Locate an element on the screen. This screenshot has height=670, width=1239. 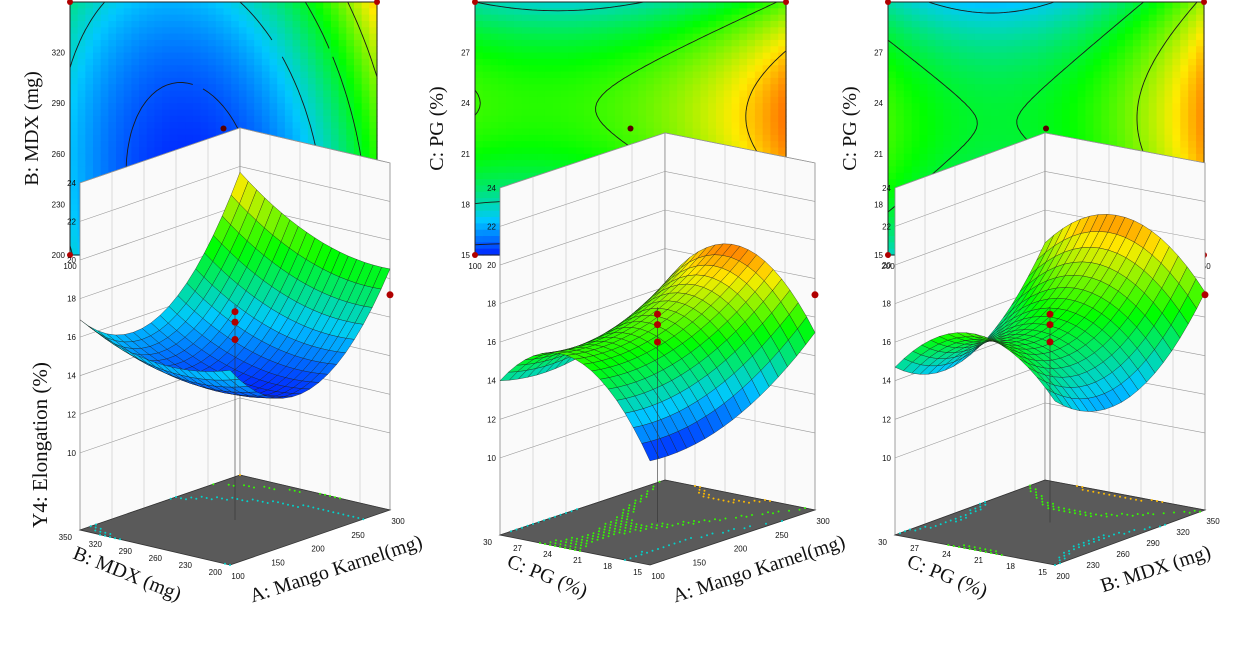
y-tick-label: 230 is located at coordinates (59, 204).